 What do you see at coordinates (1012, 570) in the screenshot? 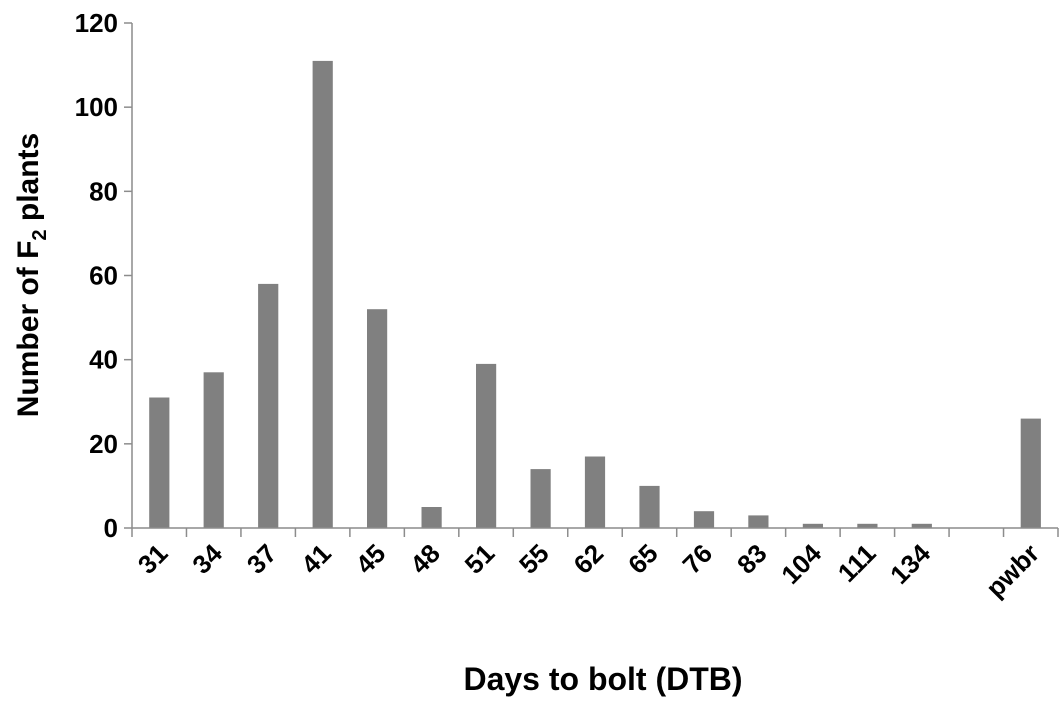
I see `x-tick-label: pwbr` at bounding box center [1012, 570].